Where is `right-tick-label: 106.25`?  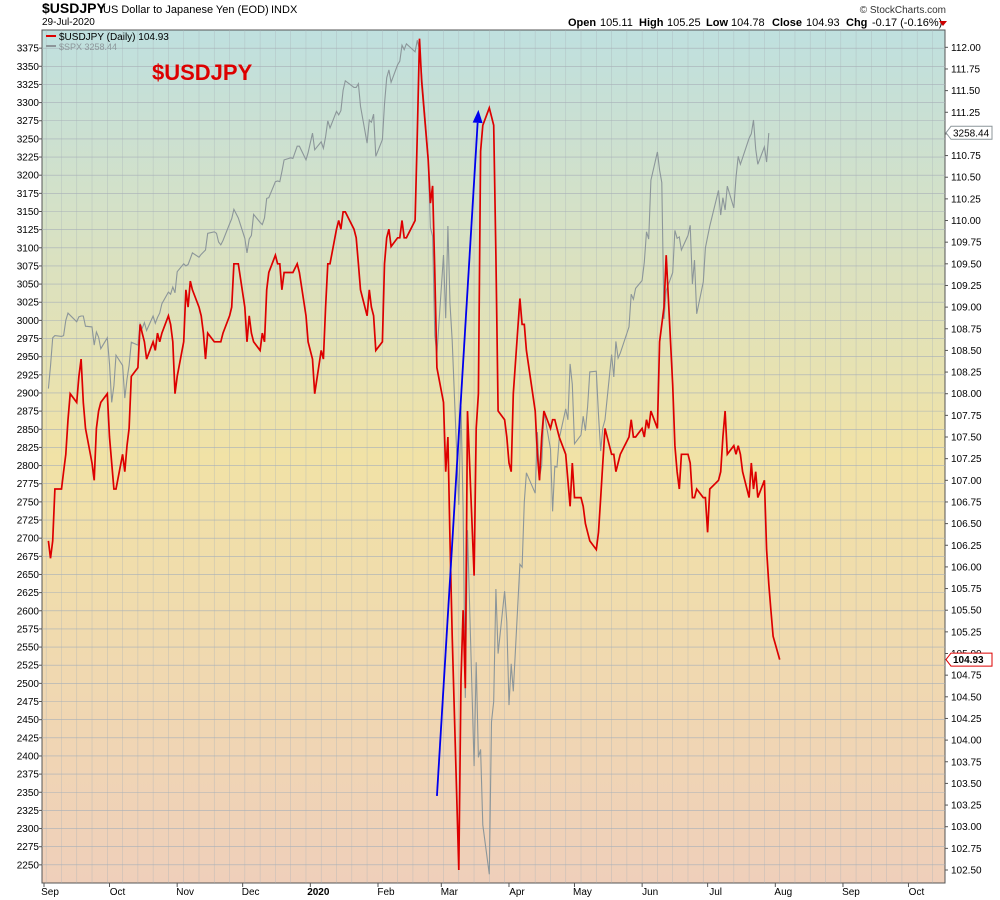 right-tick-label: 106.25 is located at coordinates (966, 546).